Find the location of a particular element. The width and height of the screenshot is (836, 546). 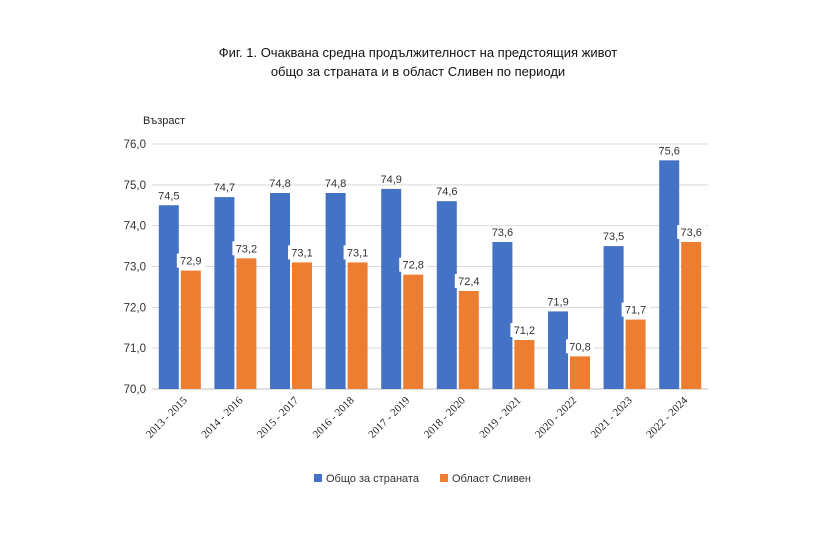

data-label: 70,8 is located at coordinates (579, 347).